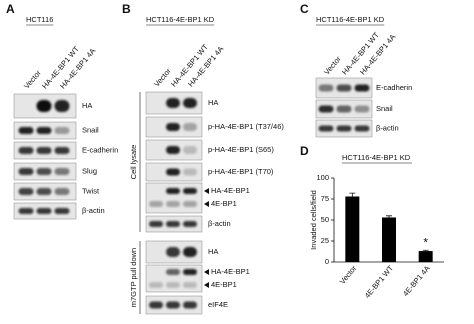 This screenshot has width=474, height=324. What do you see at coordinates (325, 198) in the screenshot?
I see `y-tick-label: 75` at bounding box center [325, 198].